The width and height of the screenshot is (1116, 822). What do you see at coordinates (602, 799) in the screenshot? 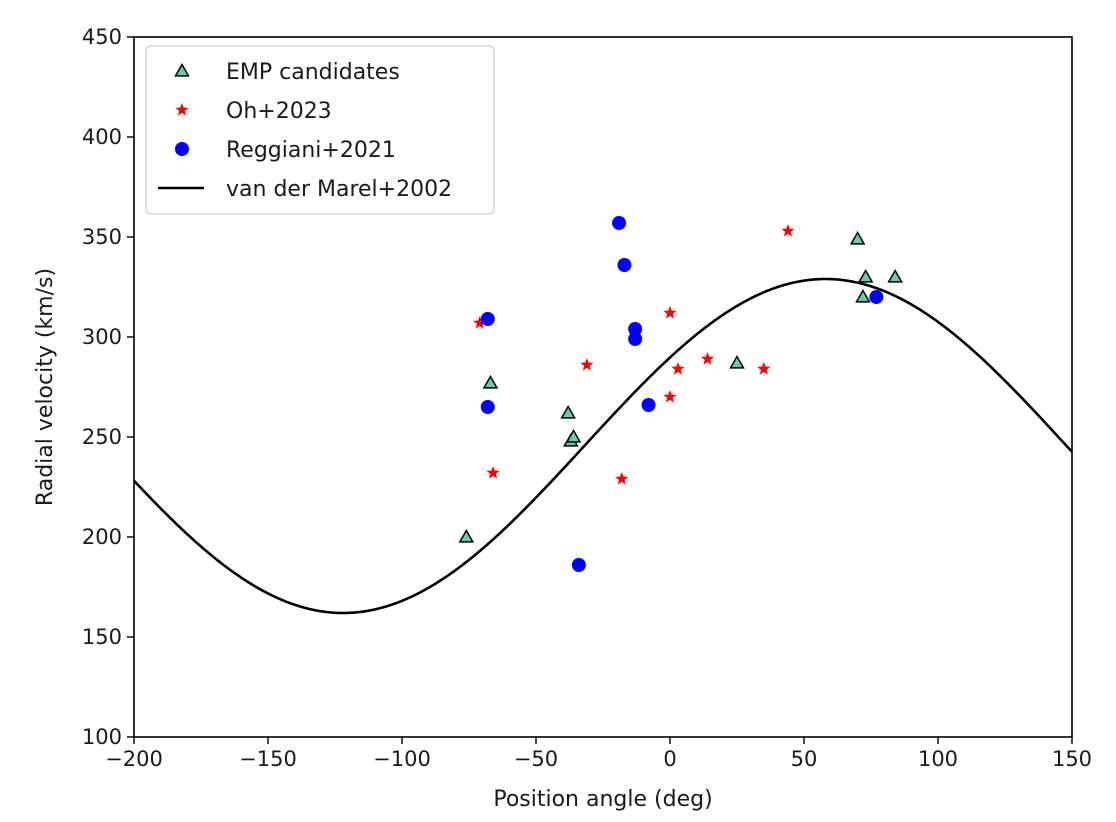
I see `x-axis-label: Position angle (deg)` at bounding box center [602, 799].